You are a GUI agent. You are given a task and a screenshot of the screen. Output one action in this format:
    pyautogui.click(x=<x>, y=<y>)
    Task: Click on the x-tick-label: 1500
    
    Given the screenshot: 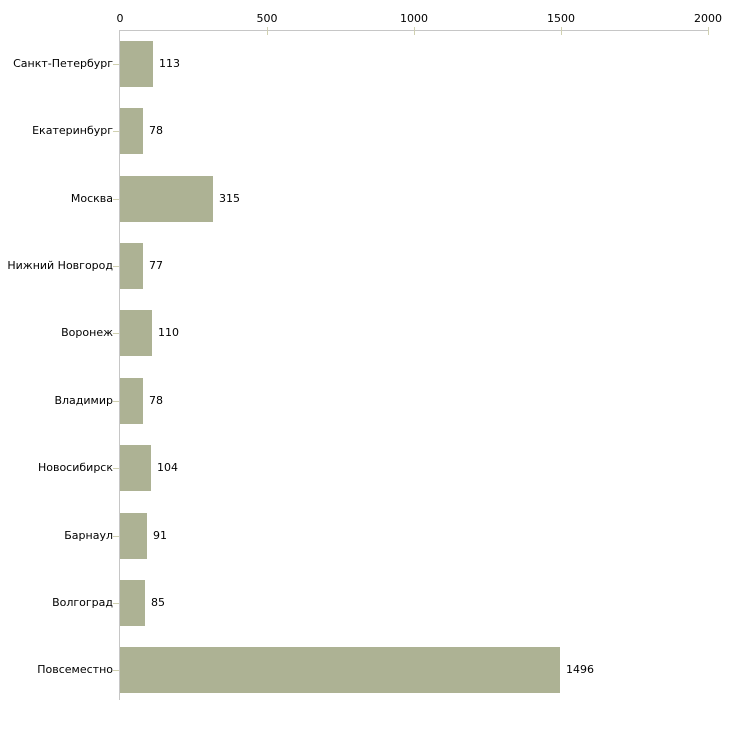 What is the action you would take?
    pyautogui.click(x=561, y=18)
    